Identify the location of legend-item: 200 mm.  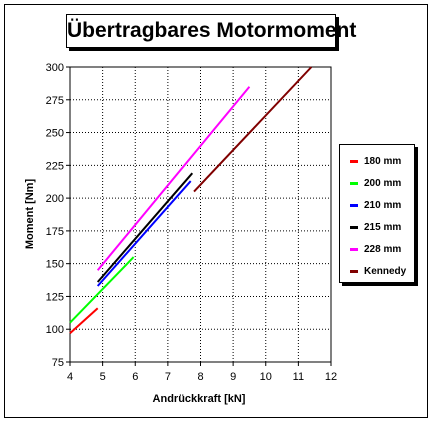
(382, 183).